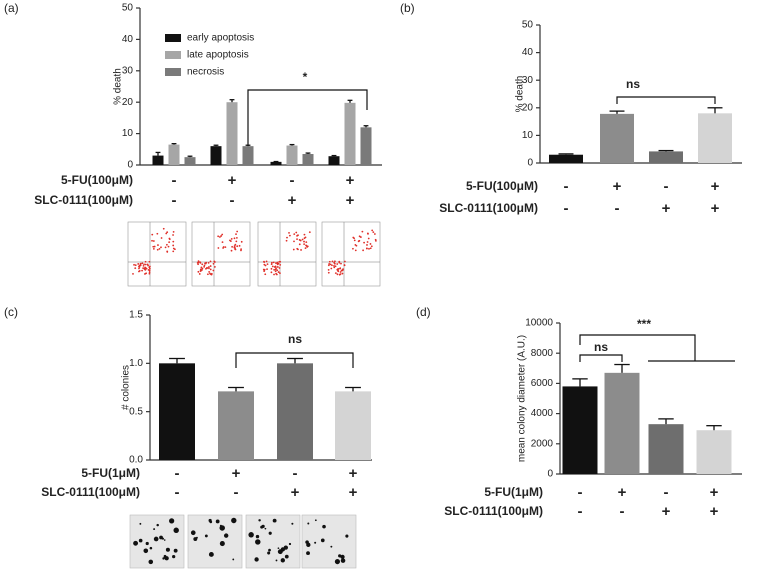 This screenshot has width=760, height=572. Describe the element at coordinates (530, 163) in the screenshot. I see `y-tick-label: 0` at that location.